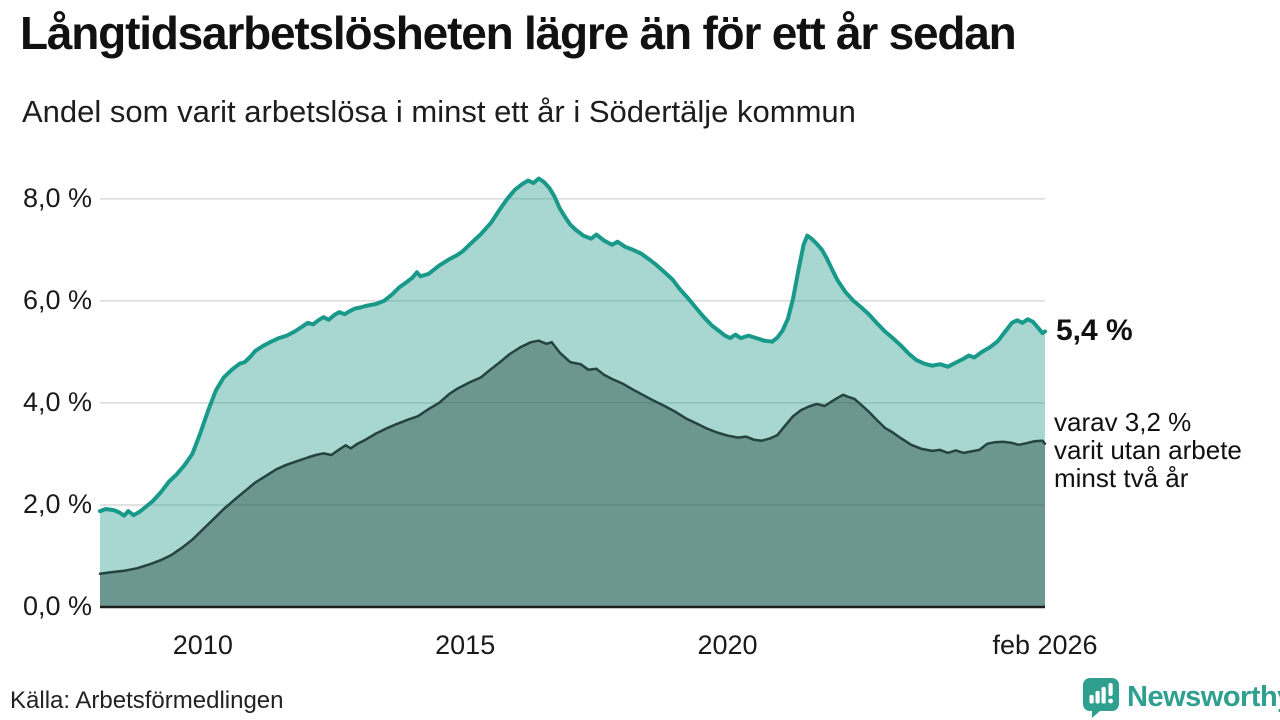  What do you see at coordinates (57, 197) in the screenshot?
I see `y-tick-label: 8,0 %` at bounding box center [57, 197].